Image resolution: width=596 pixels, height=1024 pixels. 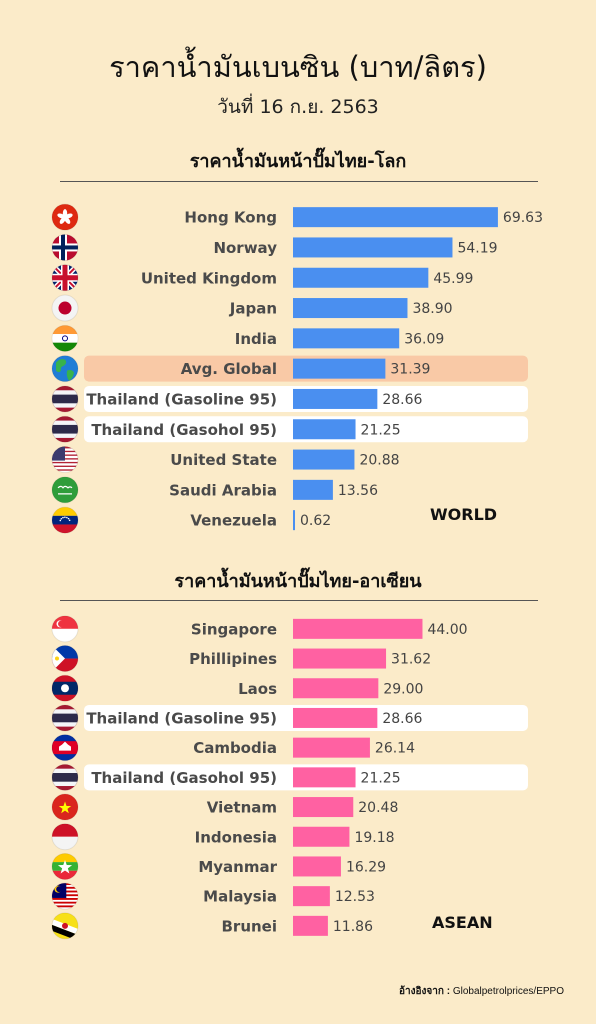 I want to click on value-label: 31.62, so click(x=411, y=660).